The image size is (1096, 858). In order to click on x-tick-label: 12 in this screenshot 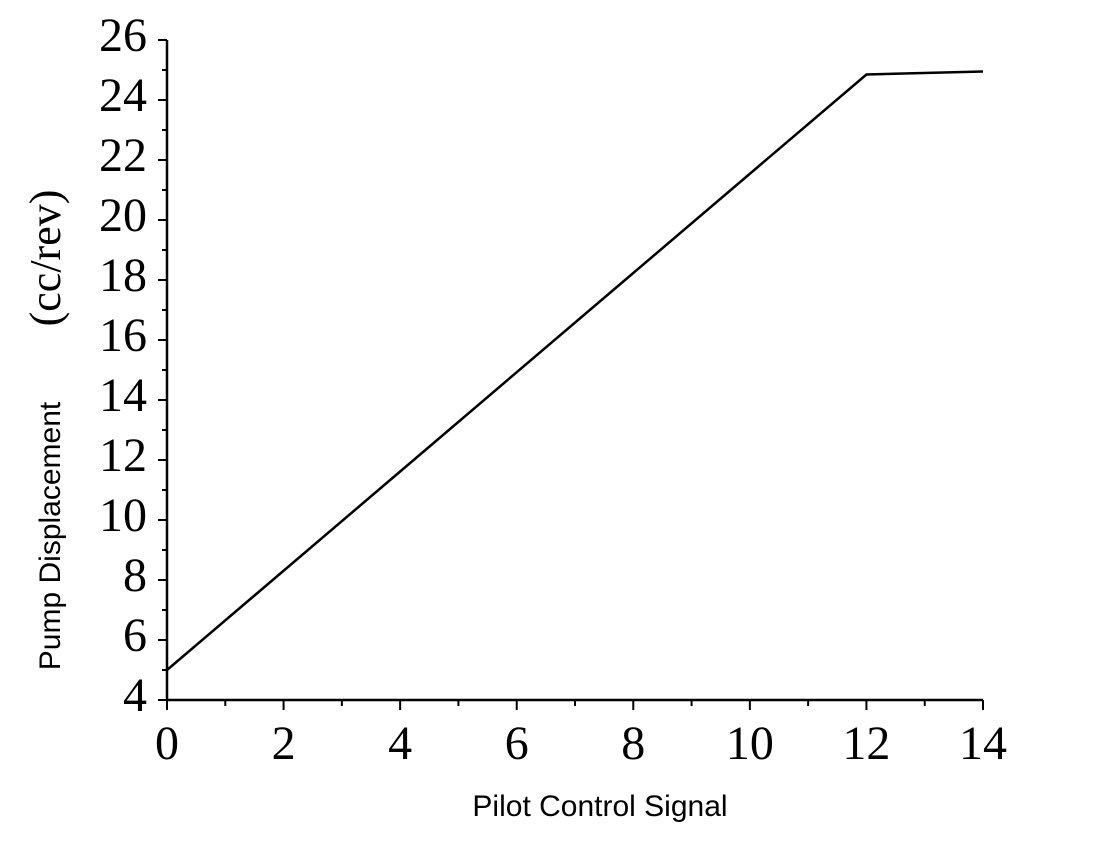, I will do `click(866, 743)`.